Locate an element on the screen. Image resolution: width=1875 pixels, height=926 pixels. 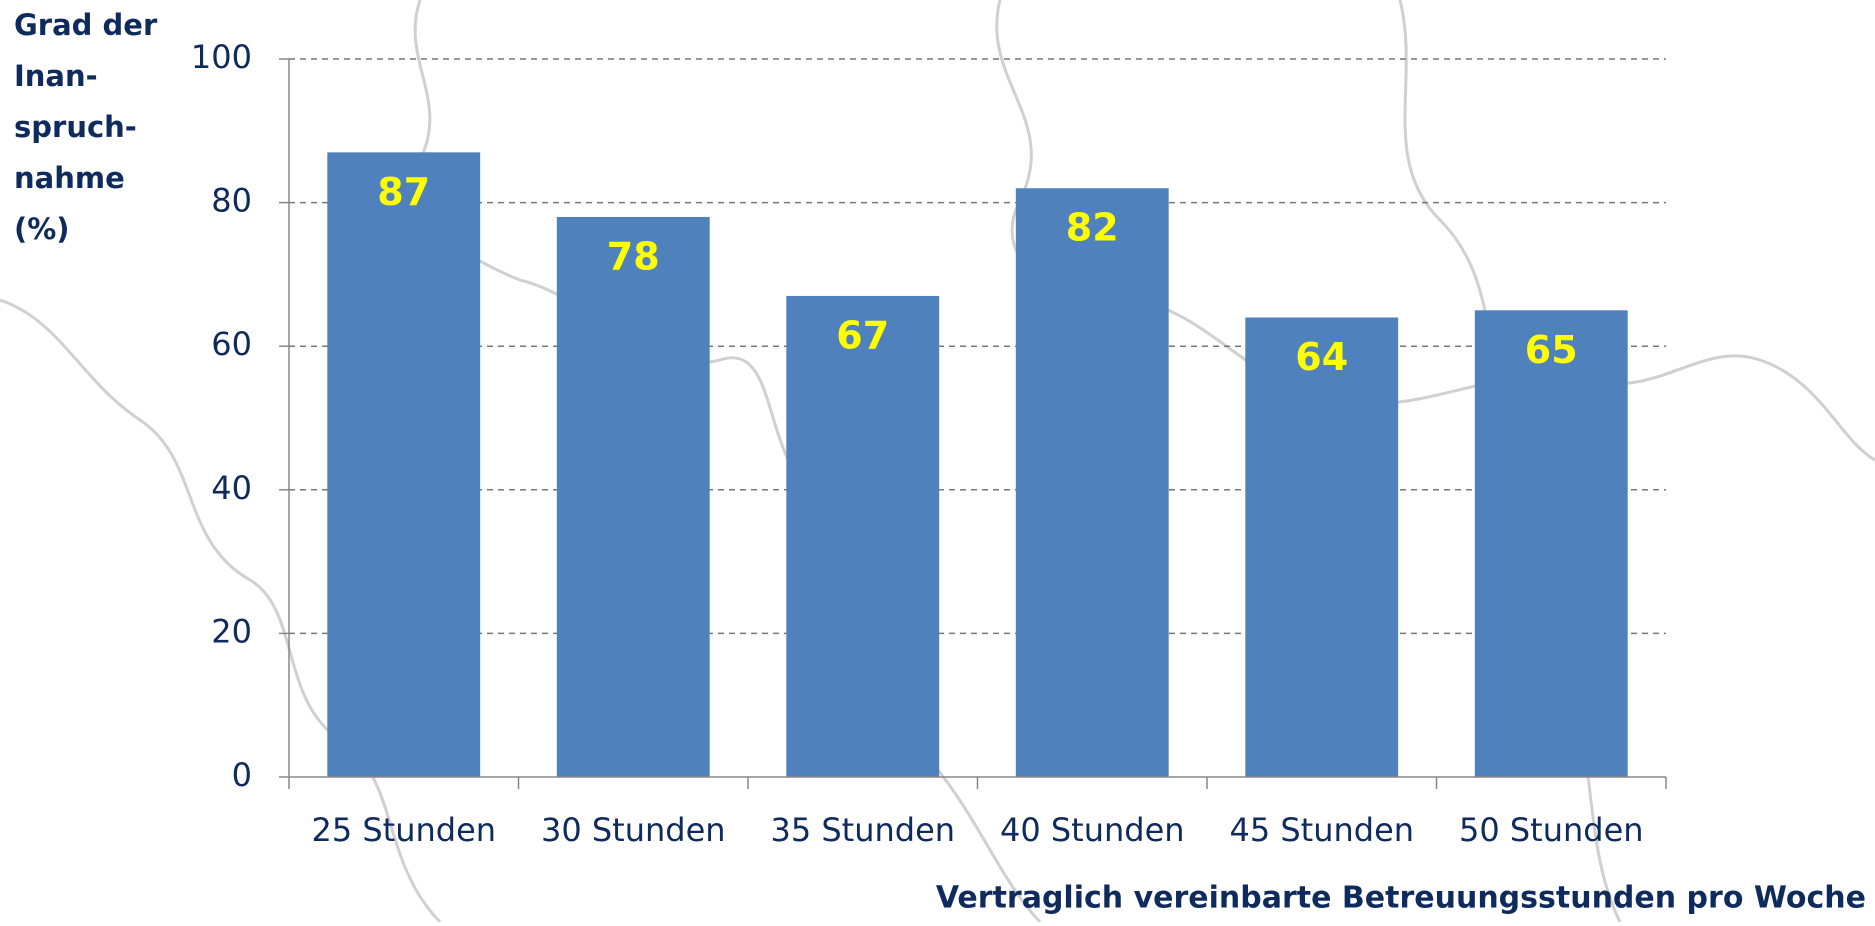
y-tick-label: 0 is located at coordinates (242, 775).